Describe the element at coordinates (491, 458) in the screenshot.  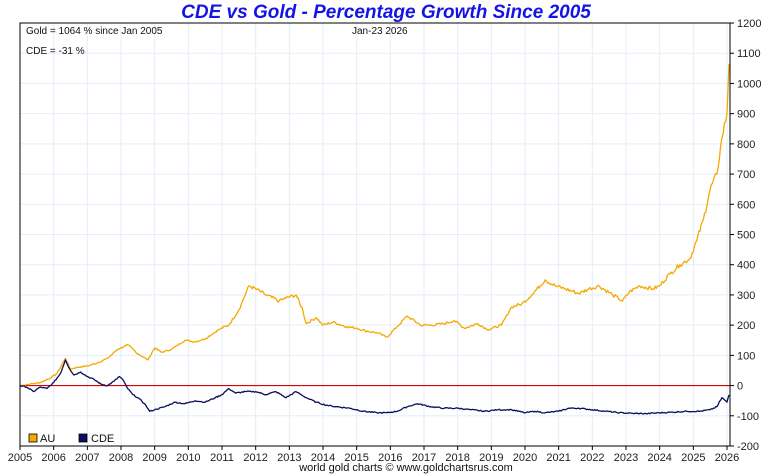
I see `x-tick-label: 2019` at that location.